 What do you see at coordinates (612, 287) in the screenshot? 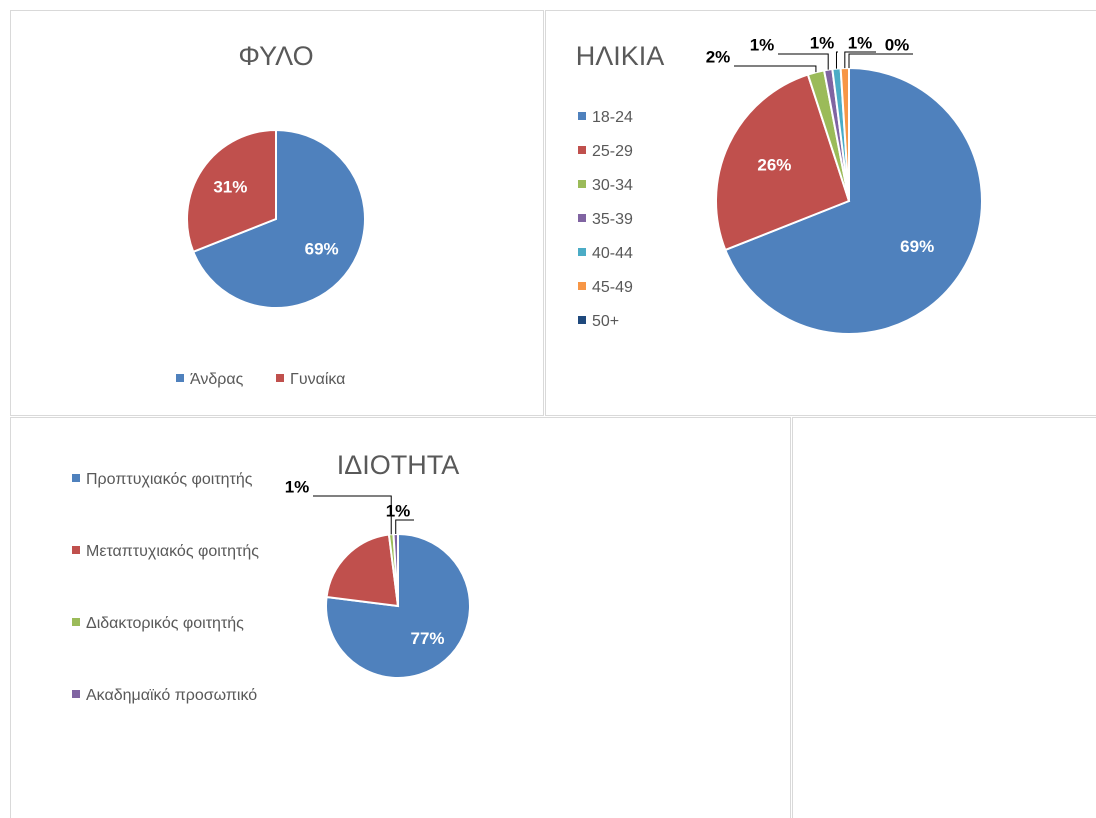
I see `legend-label: 45-49` at bounding box center [612, 287].